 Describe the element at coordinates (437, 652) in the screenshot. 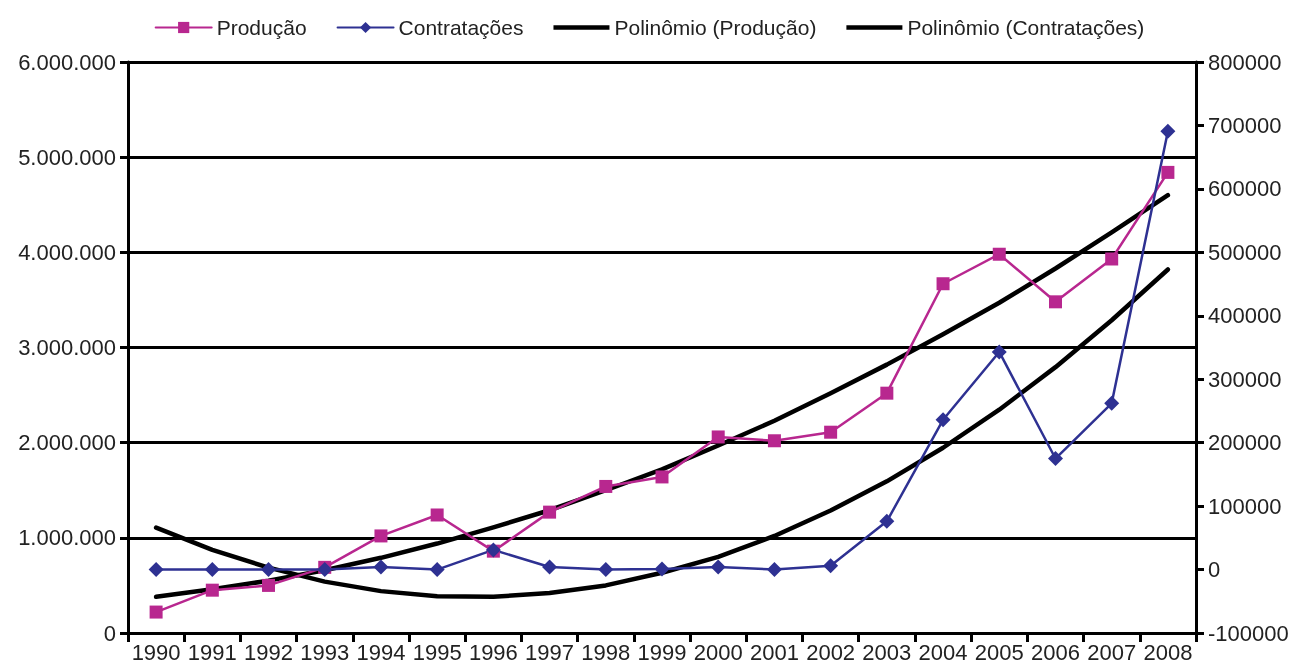

I see `x-tick-label: 1995` at that location.